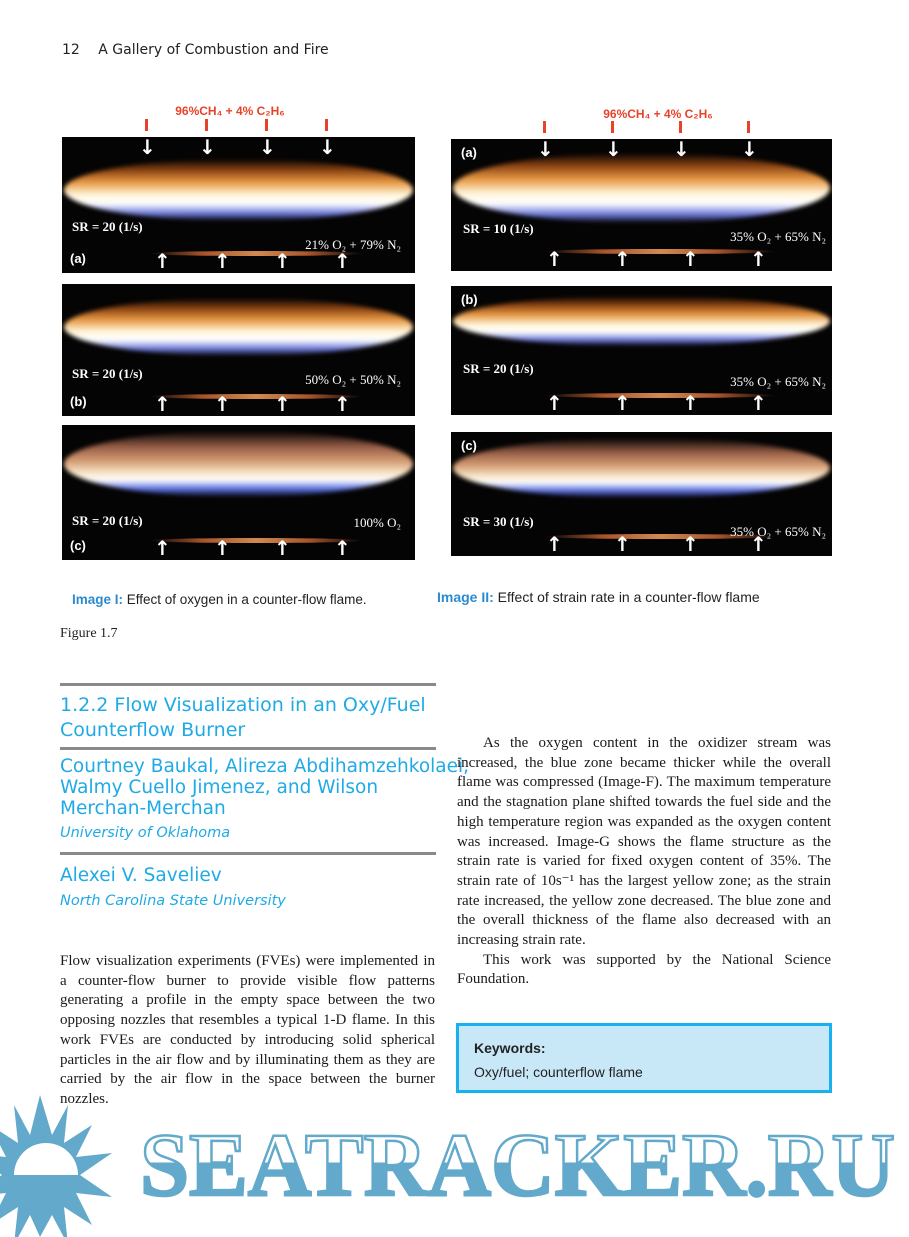 The height and width of the screenshot is (1237, 909). I want to click on section-title-line: 1.2.2 Flow Visualization in an Oxy/Fuel, so click(243, 705).